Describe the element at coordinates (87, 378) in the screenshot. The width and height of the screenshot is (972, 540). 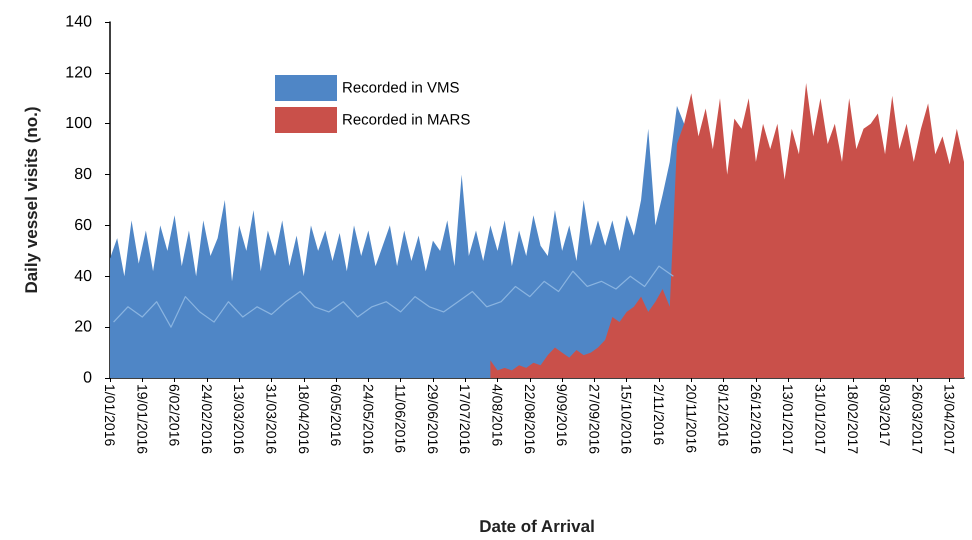
I see `y-tick-label: 0` at that location.